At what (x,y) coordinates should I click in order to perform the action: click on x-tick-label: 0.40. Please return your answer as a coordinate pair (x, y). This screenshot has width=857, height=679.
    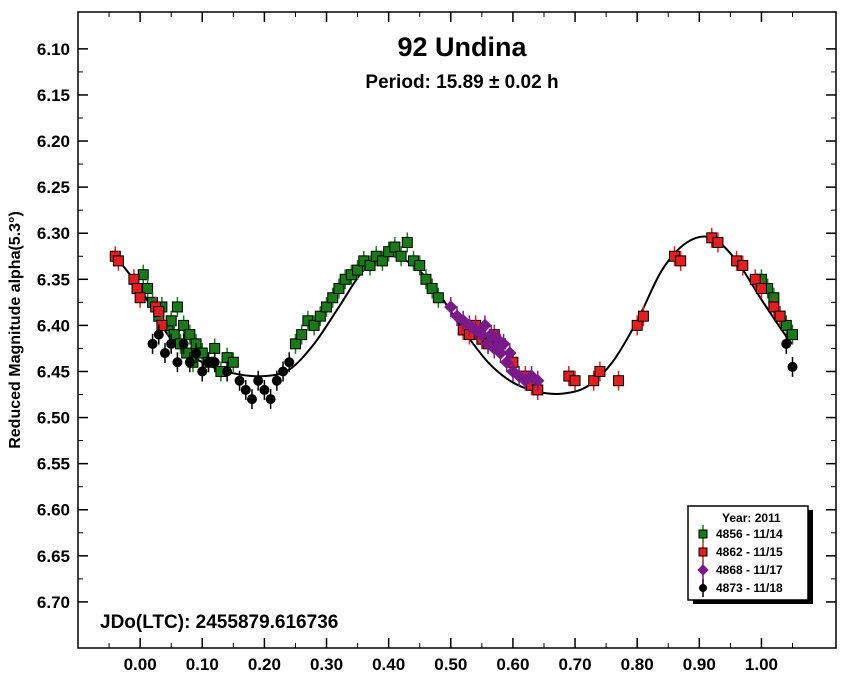
    Looking at the image, I should click on (388, 664).